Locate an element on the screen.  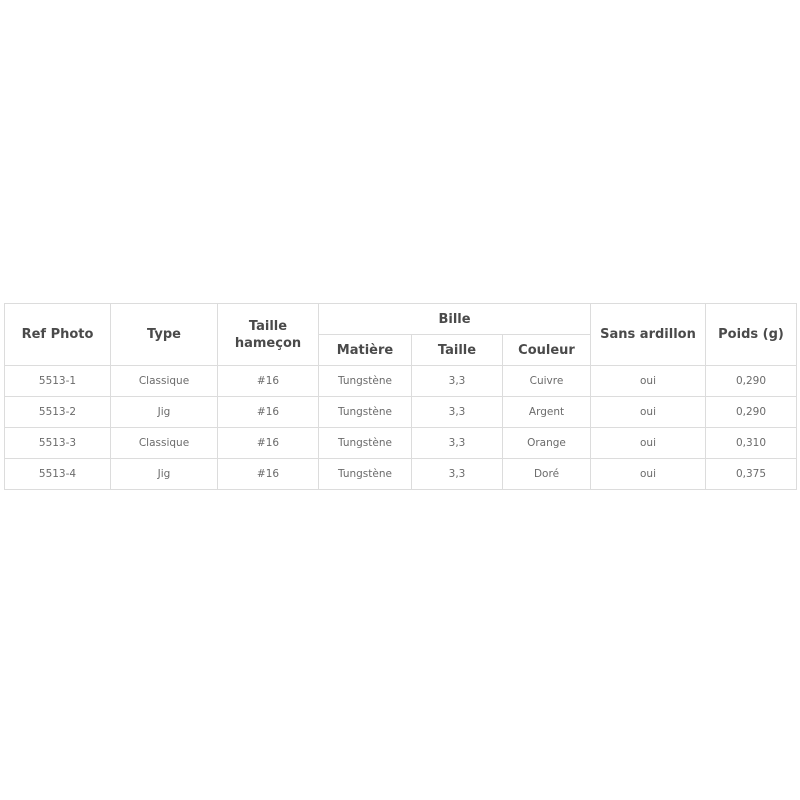
cell-ref-photo: 5513-4 is located at coordinates (57, 474).